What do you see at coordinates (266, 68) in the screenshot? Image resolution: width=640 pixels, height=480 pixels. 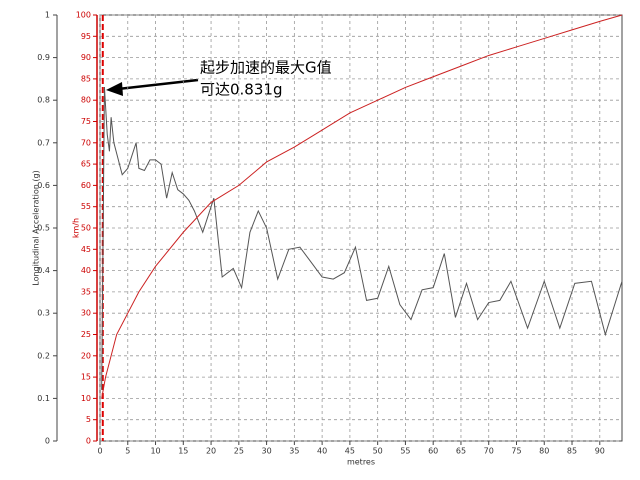 I see `annotation: 起步加速的最大G值` at bounding box center [266, 68].